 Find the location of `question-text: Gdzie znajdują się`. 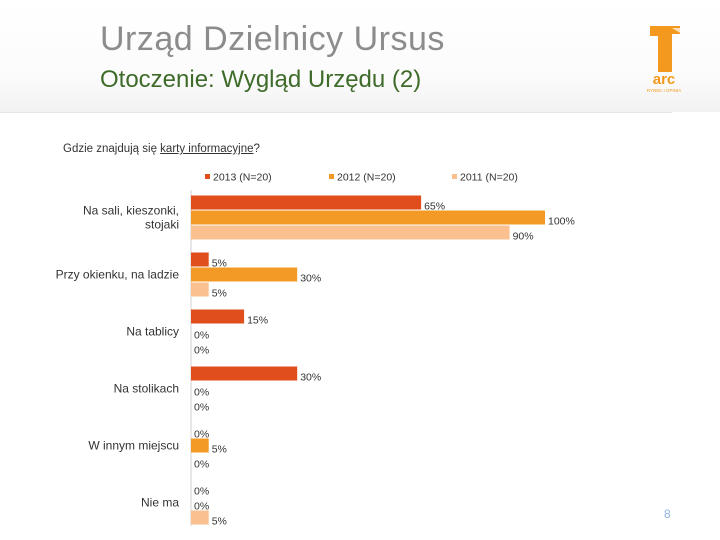

question-text: Gdzie znajdują się is located at coordinates (112, 149).